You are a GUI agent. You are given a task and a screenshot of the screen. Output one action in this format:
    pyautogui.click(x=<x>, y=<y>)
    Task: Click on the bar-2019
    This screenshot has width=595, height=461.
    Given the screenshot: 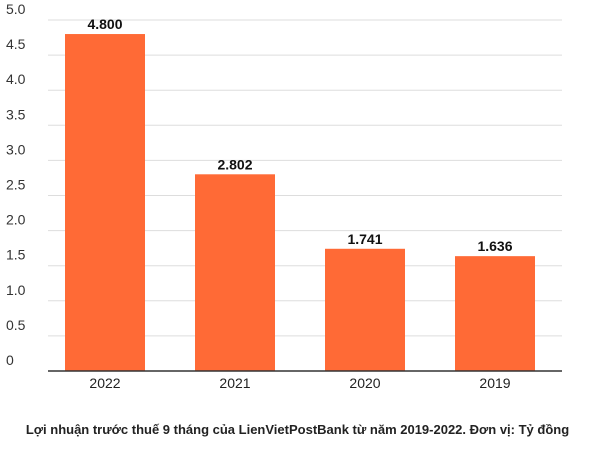 What is the action you would take?
    pyautogui.click(x=495, y=313)
    